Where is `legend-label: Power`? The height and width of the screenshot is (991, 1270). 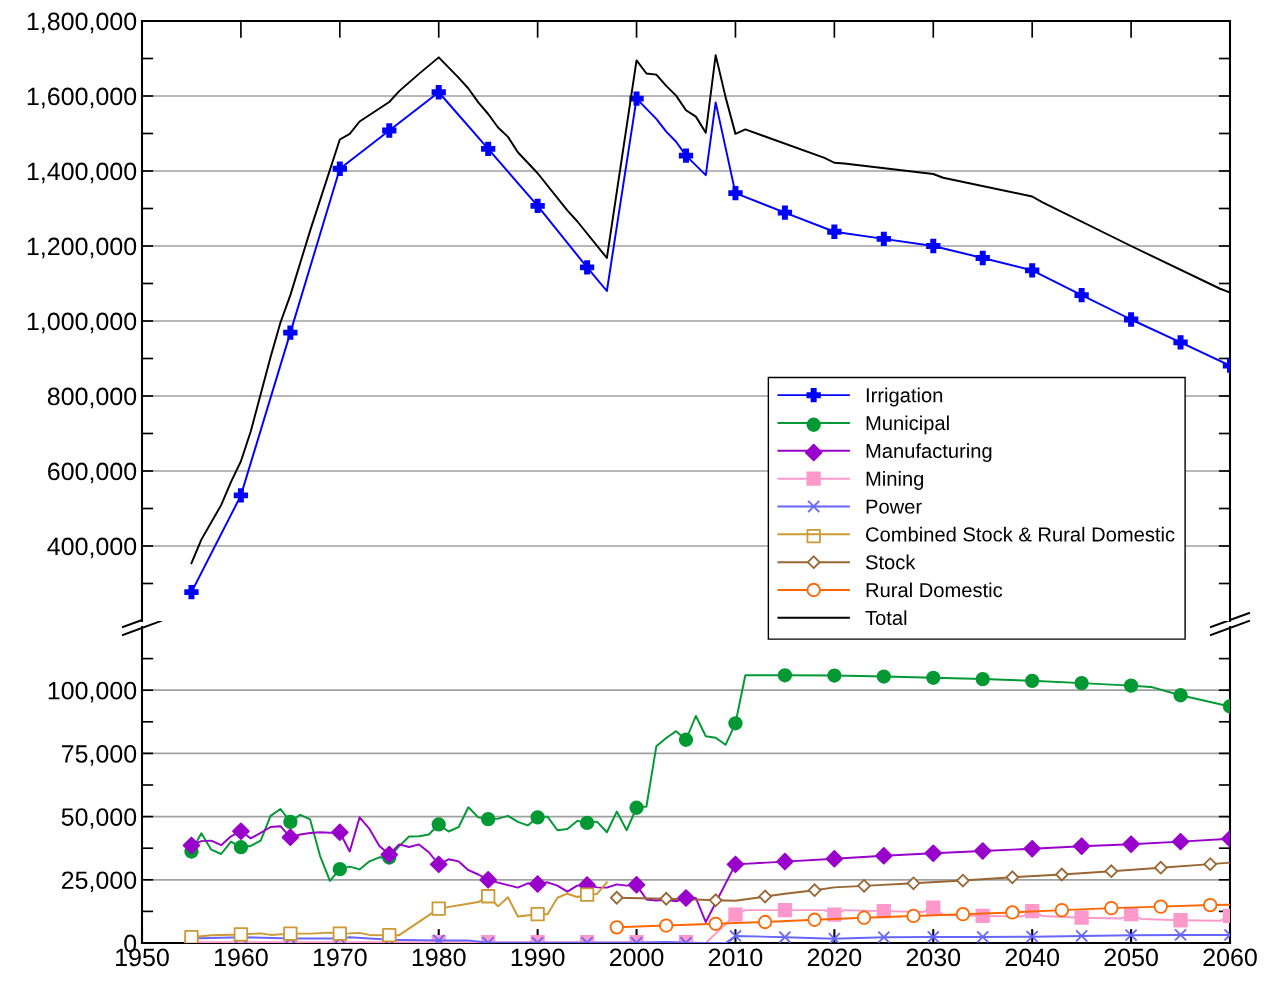 legend-label: Power is located at coordinates (894, 506).